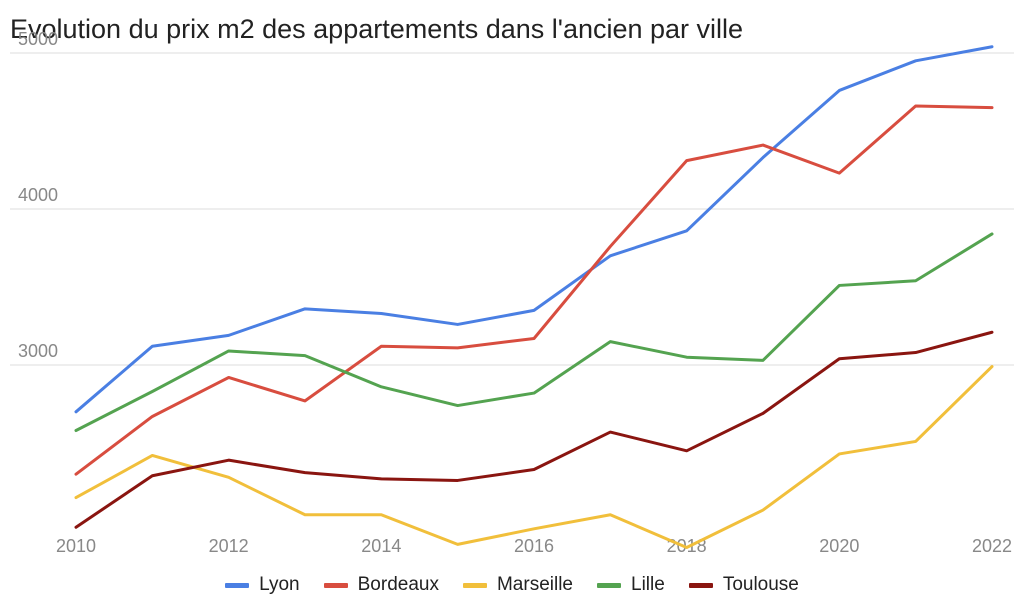 This screenshot has height=615, width=1024. I want to click on legend: Lyon Bordeaux Marseille Lille Toulouse, so click(512, 585).